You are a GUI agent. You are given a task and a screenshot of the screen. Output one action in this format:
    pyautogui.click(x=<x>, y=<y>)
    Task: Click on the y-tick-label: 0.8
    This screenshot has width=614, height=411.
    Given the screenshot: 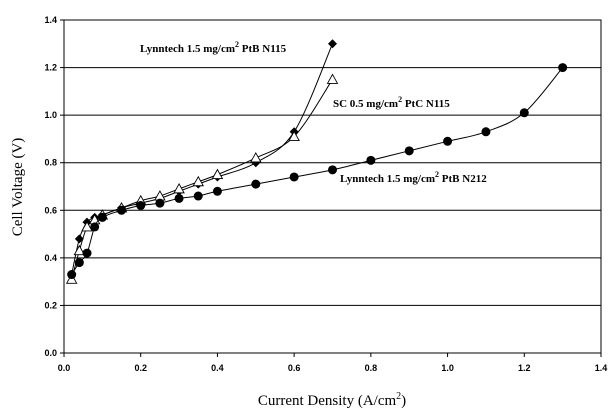 What is the action you would take?
    pyautogui.click(x=50, y=163)
    